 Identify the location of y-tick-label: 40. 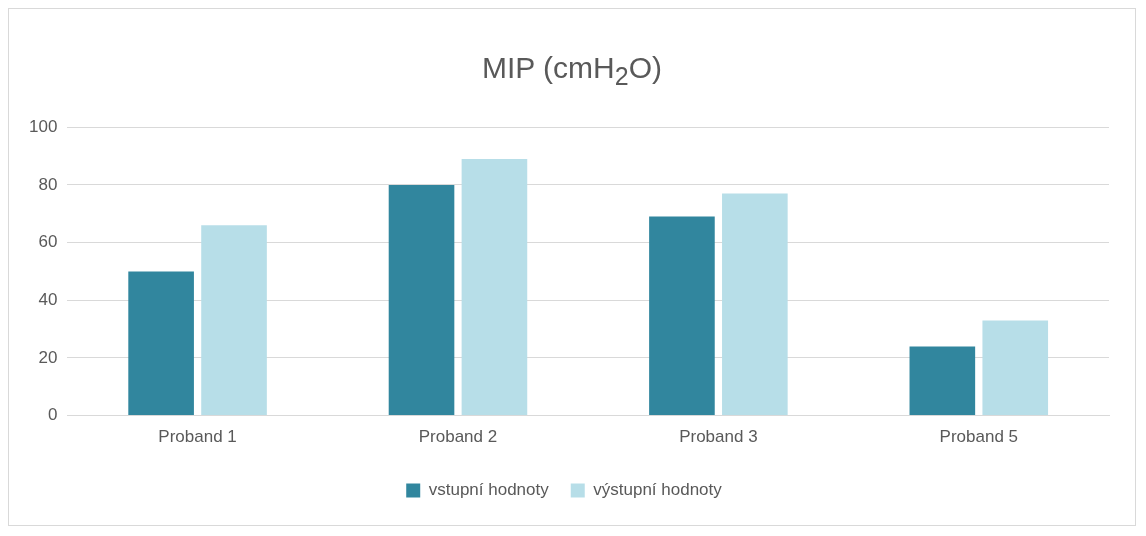
(48, 299).